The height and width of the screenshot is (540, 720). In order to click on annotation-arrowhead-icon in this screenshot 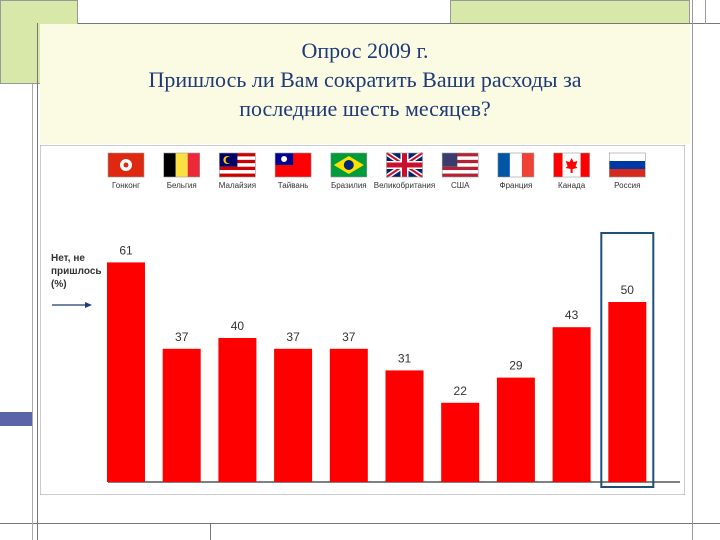, I will do `click(88, 305)`.